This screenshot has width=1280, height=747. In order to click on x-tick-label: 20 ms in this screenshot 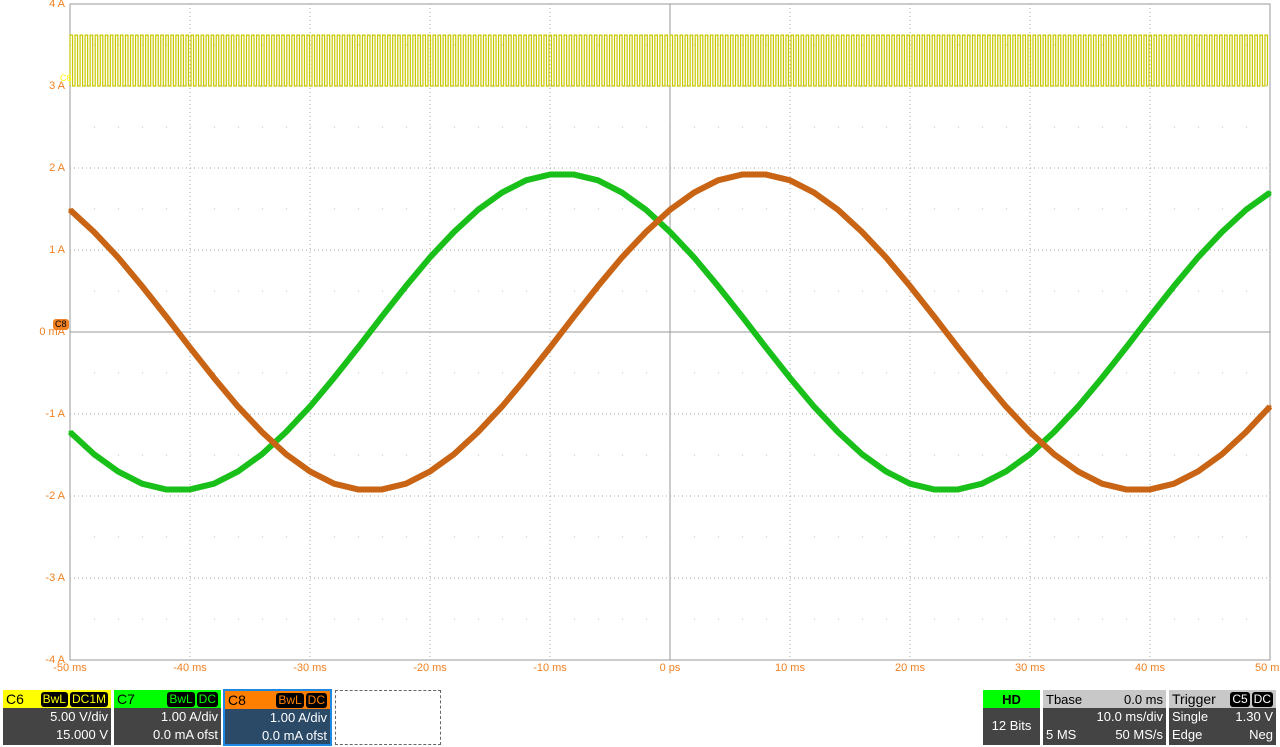, I will do `click(910, 668)`.